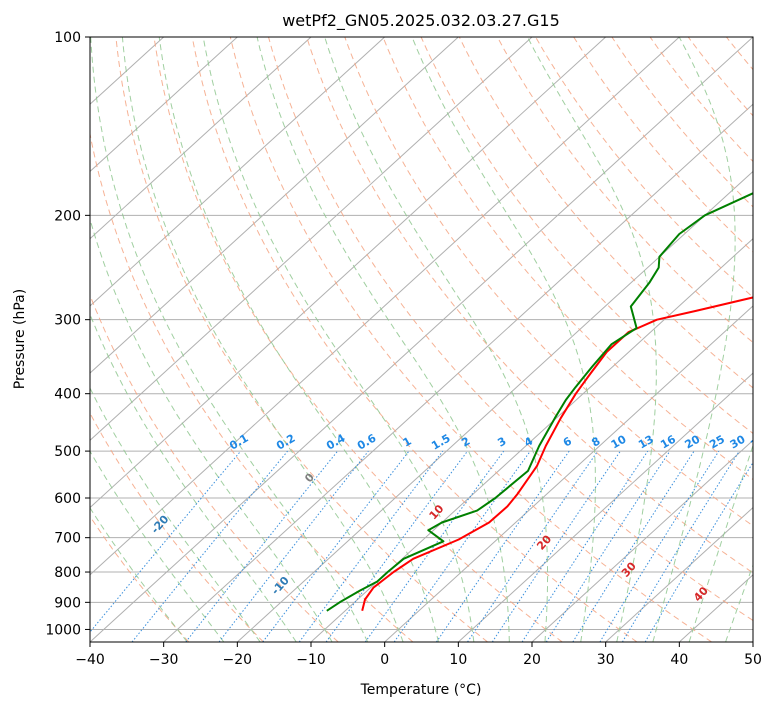 This screenshot has height=708, width=775. What do you see at coordinates (67, 603) in the screenshot?
I see `y-tick-label: 900` at bounding box center [67, 603].